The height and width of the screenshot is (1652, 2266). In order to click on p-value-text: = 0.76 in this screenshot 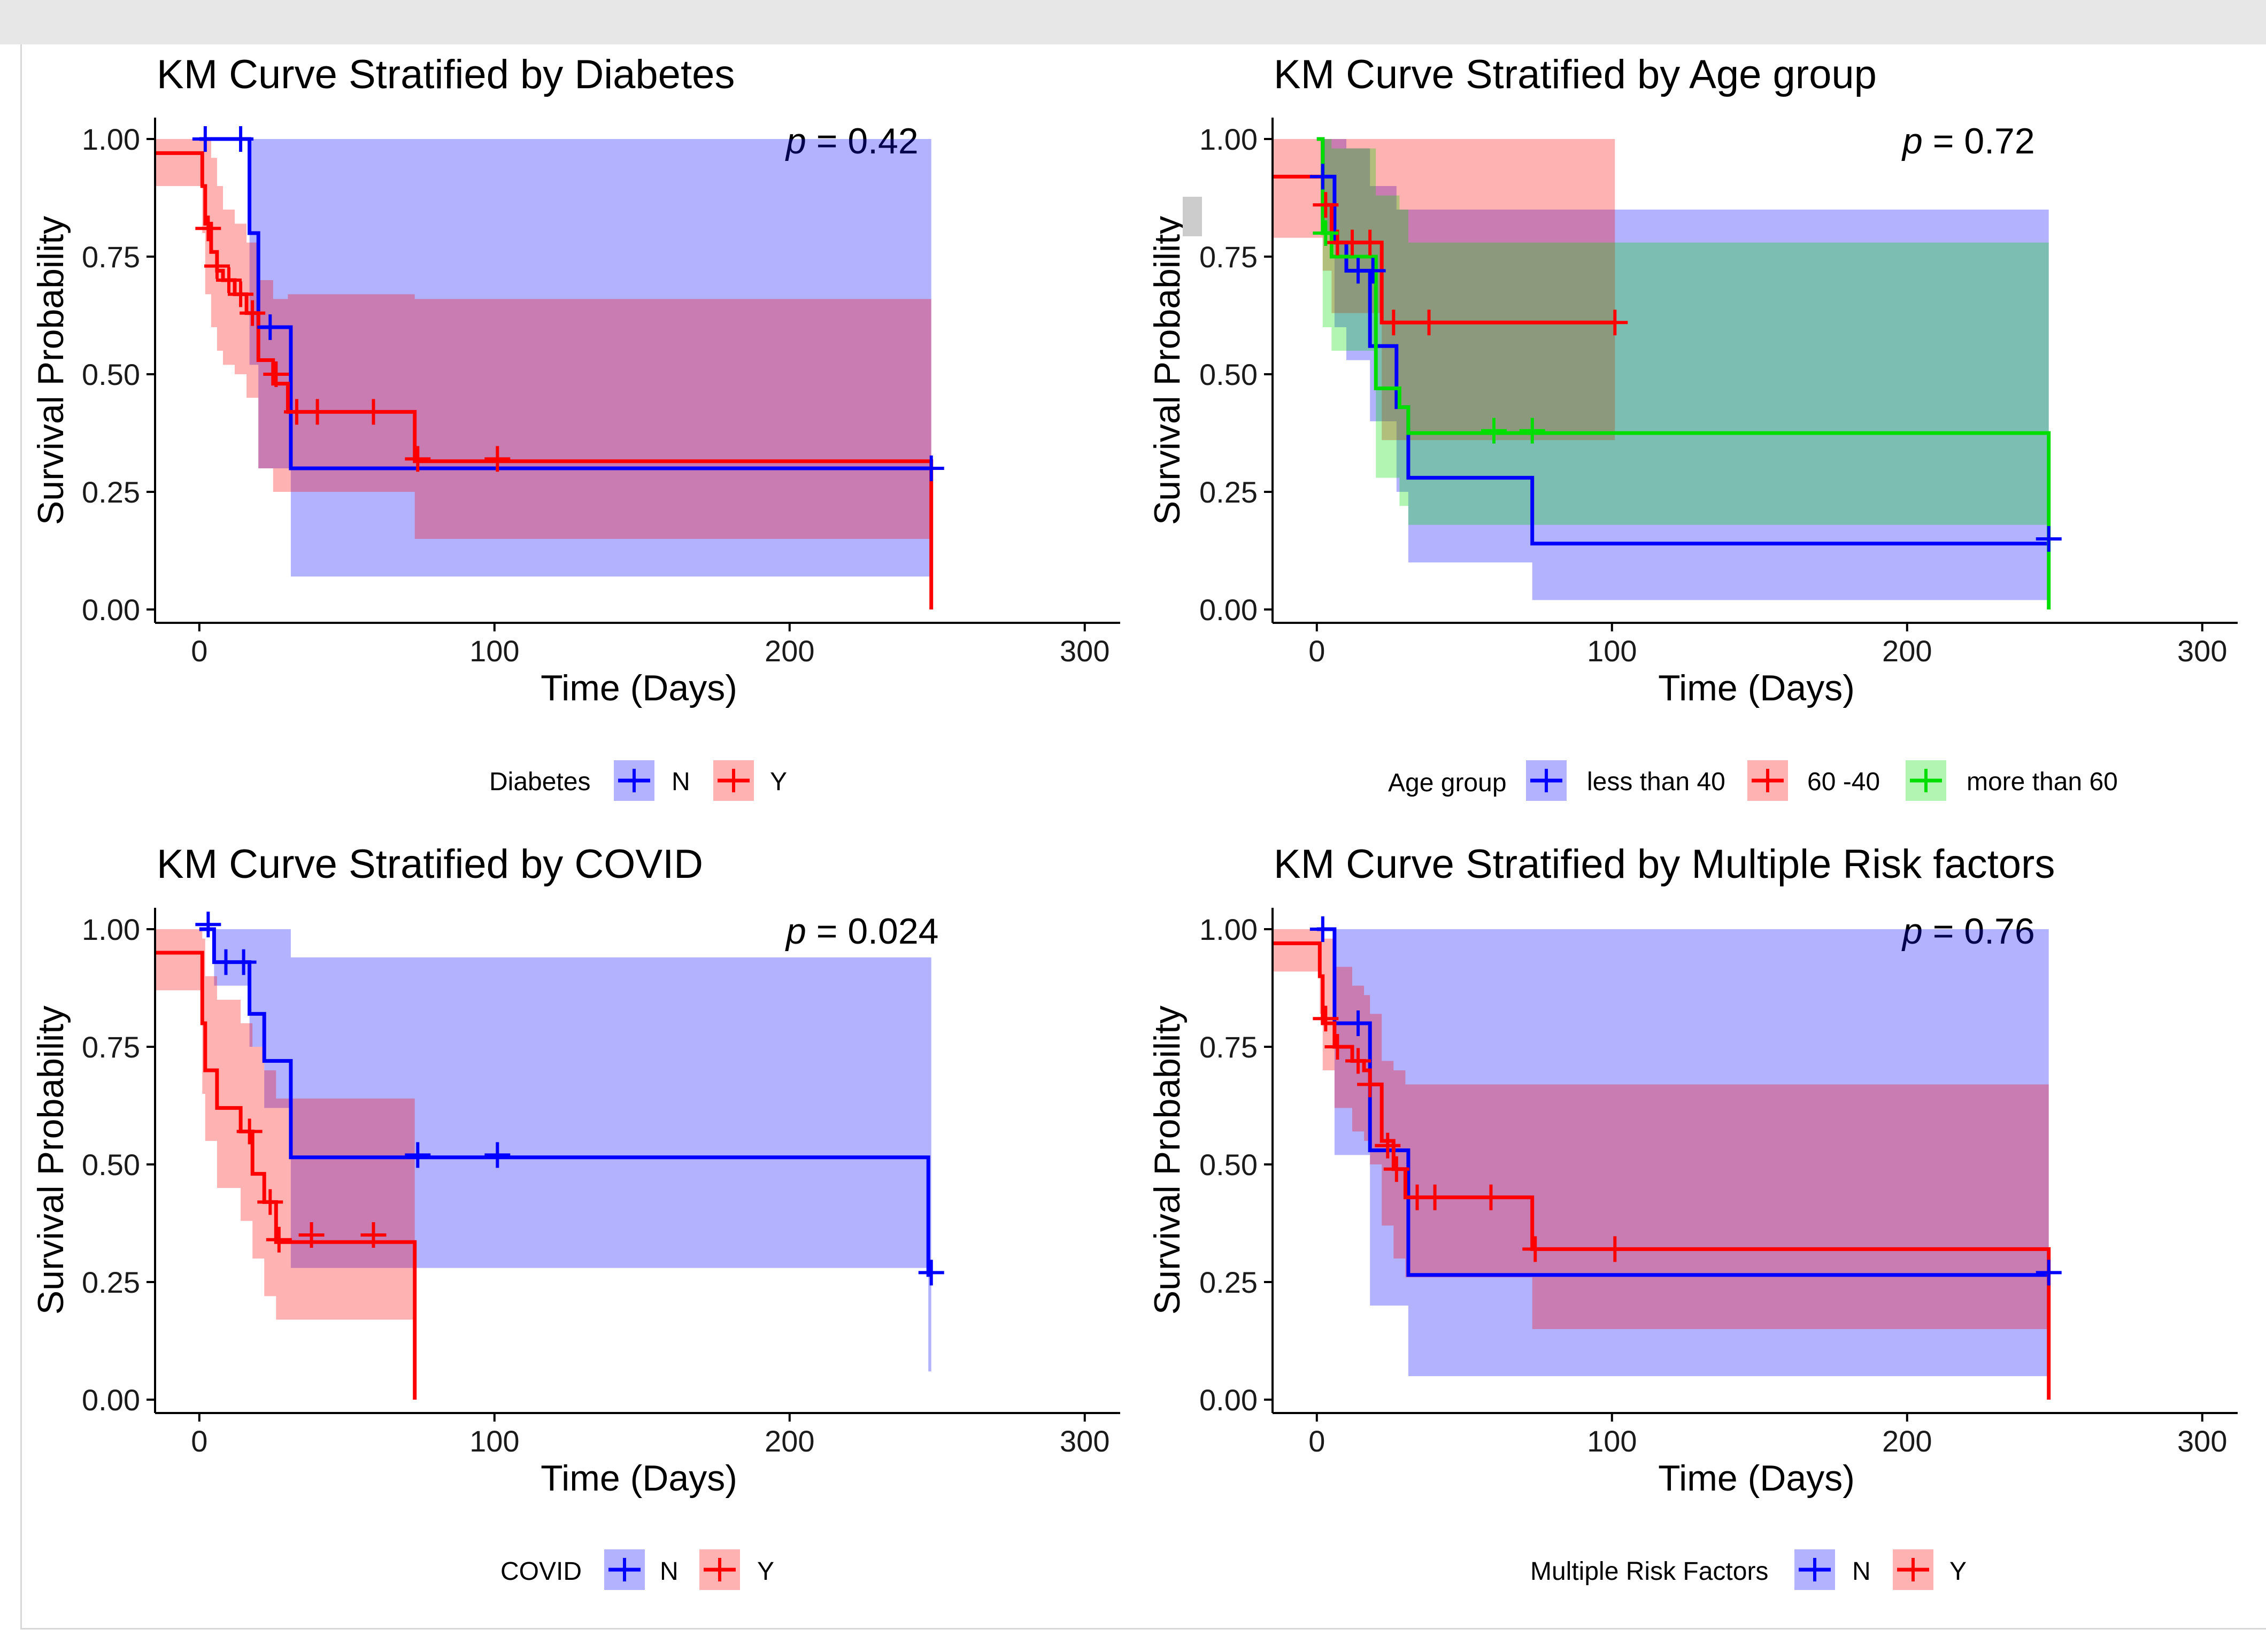, I will do `click(1979, 931)`.